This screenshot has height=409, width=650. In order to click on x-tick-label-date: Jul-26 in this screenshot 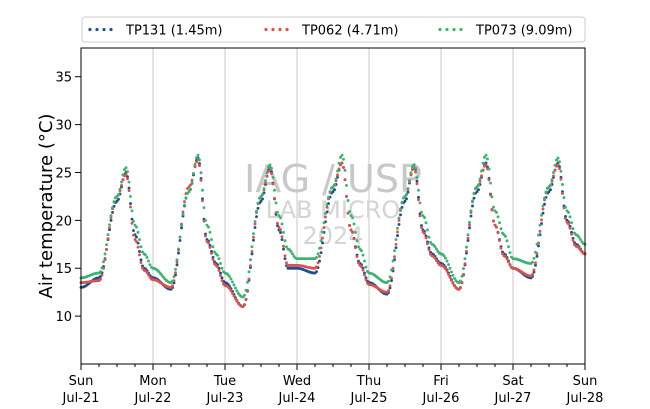, I will do `click(441, 398)`.